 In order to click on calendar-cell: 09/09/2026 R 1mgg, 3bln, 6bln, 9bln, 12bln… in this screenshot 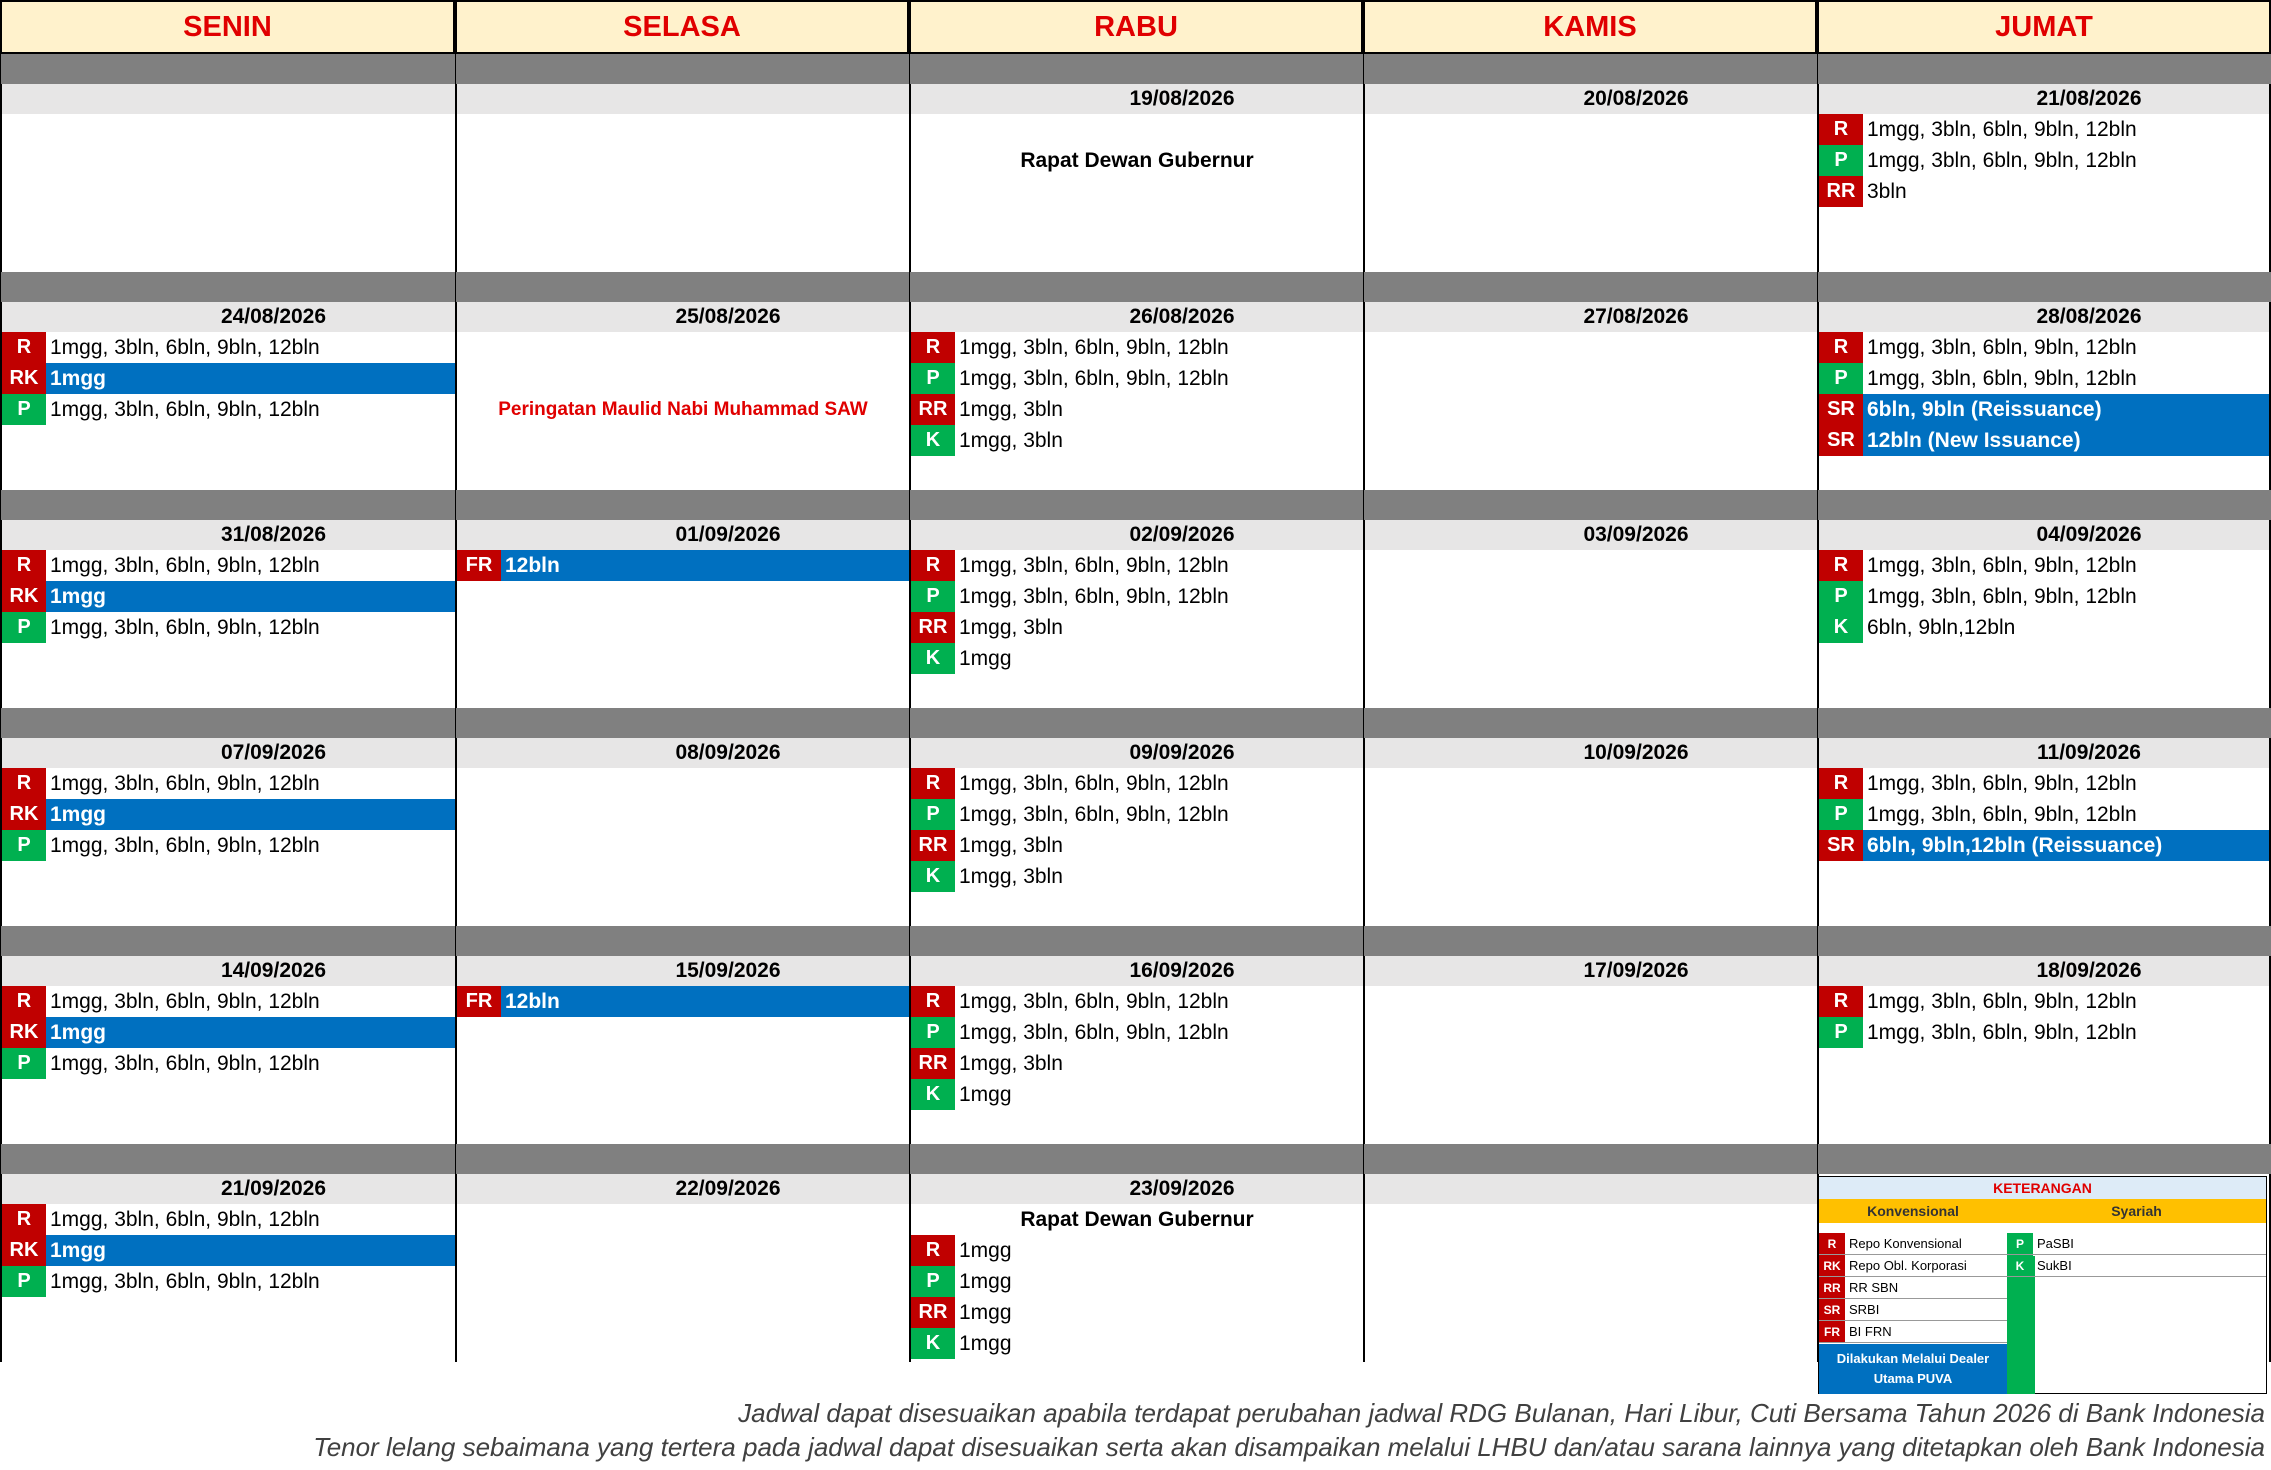, I will do `click(1136, 832)`.